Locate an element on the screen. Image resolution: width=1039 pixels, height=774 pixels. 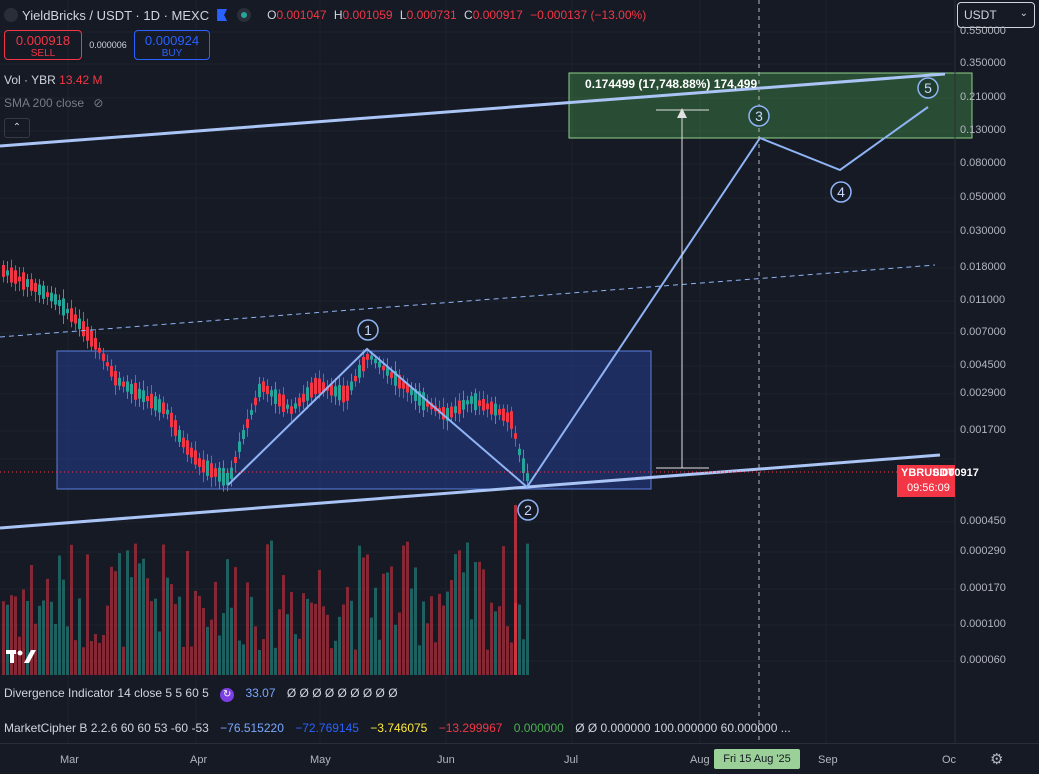
currency-select: USDT ⌄ is located at coordinates (996, 15).